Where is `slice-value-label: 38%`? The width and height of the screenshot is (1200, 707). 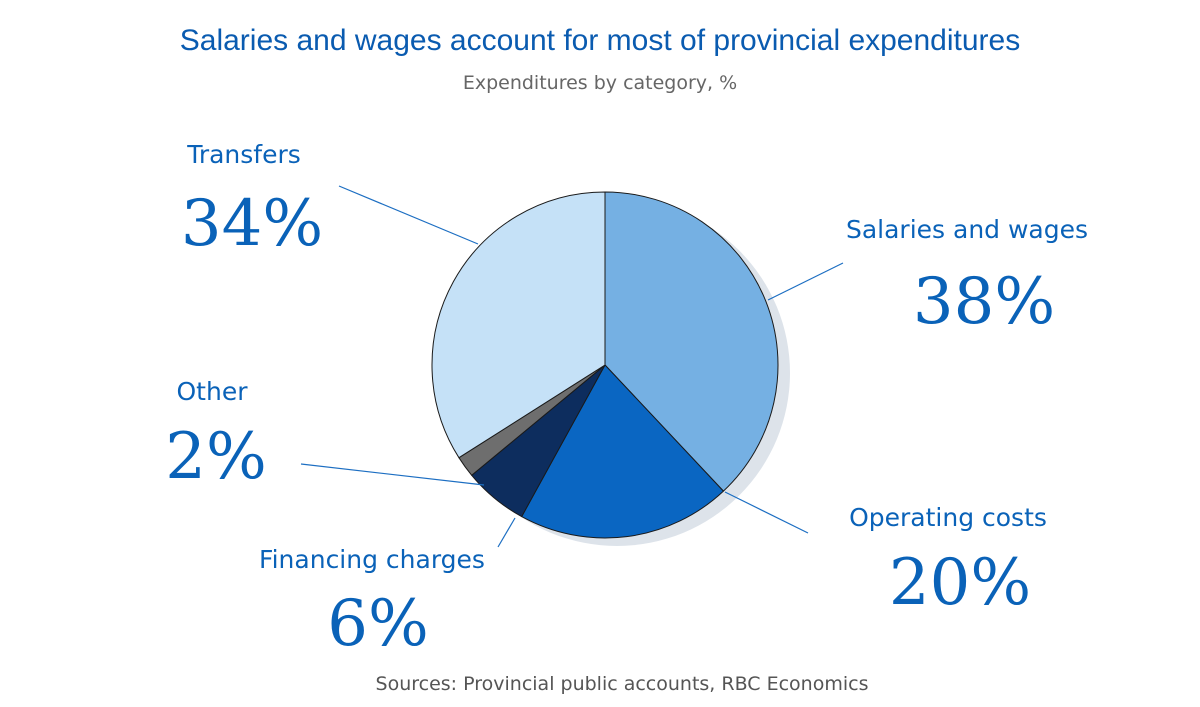 slice-value-label: 38% is located at coordinates (984, 302).